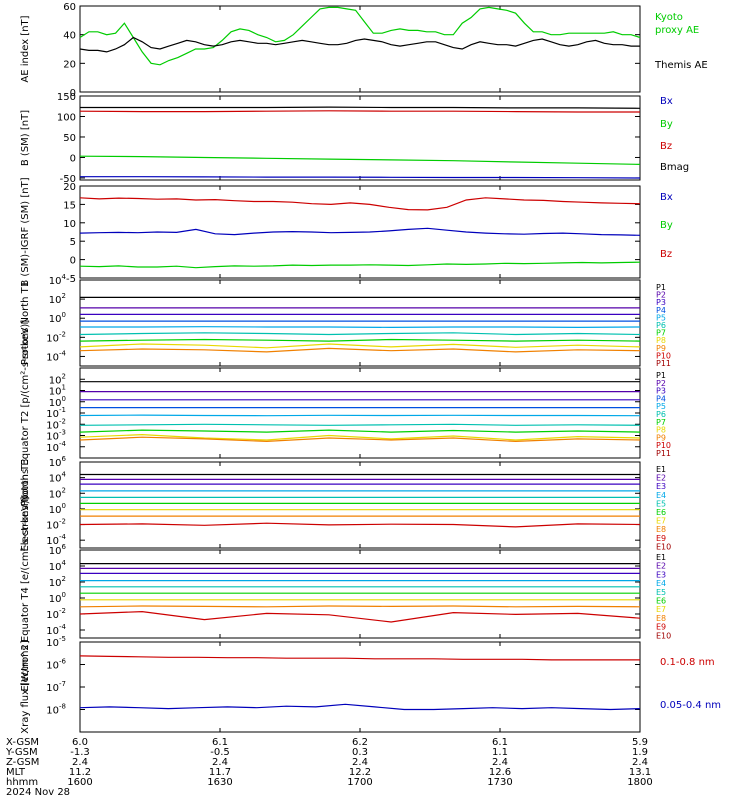  I want to click on legend-entry: P6, so click(661, 414).